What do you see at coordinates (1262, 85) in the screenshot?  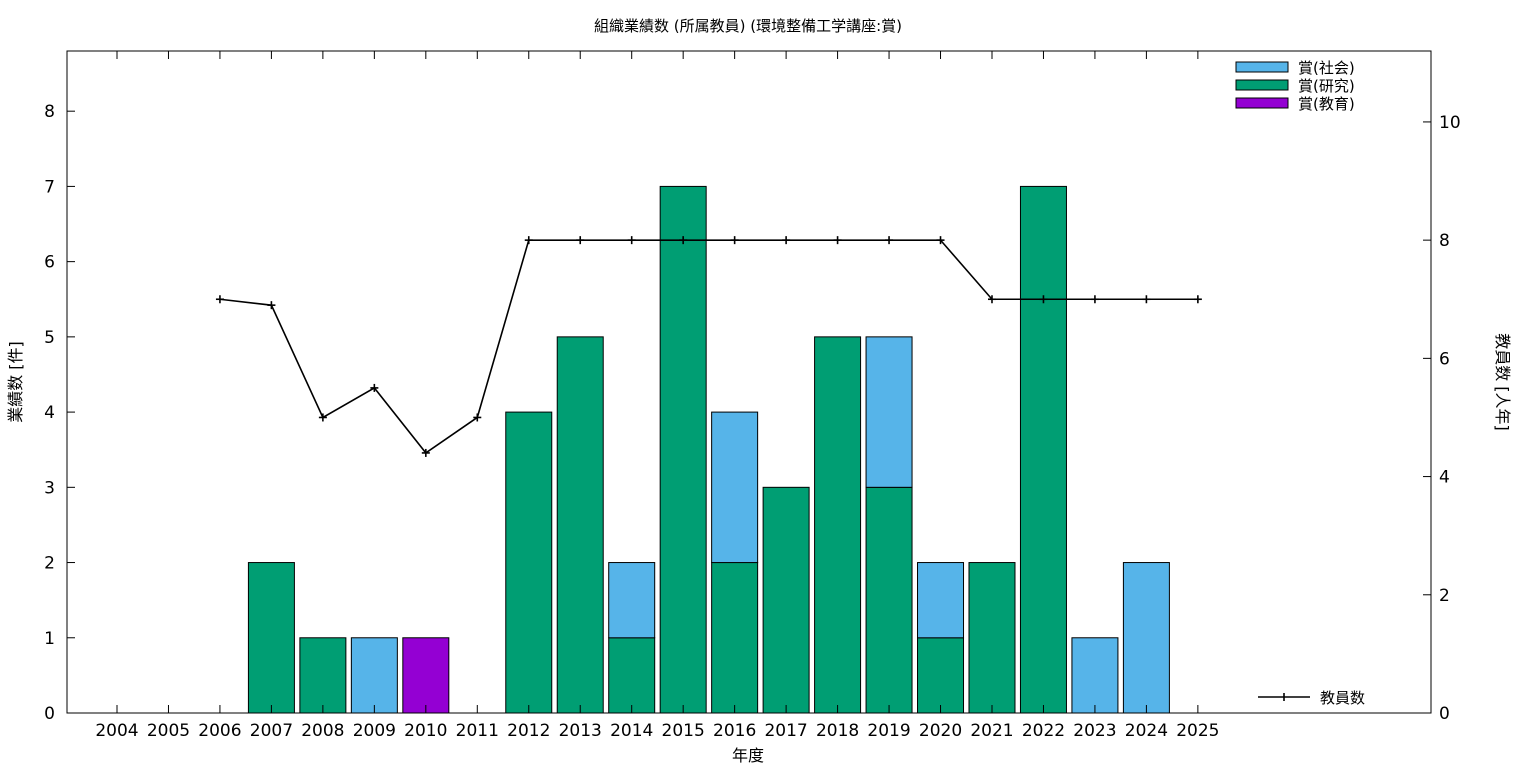 I see `legend-swatch-賞(研究)` at bounding box center [1262, 85].